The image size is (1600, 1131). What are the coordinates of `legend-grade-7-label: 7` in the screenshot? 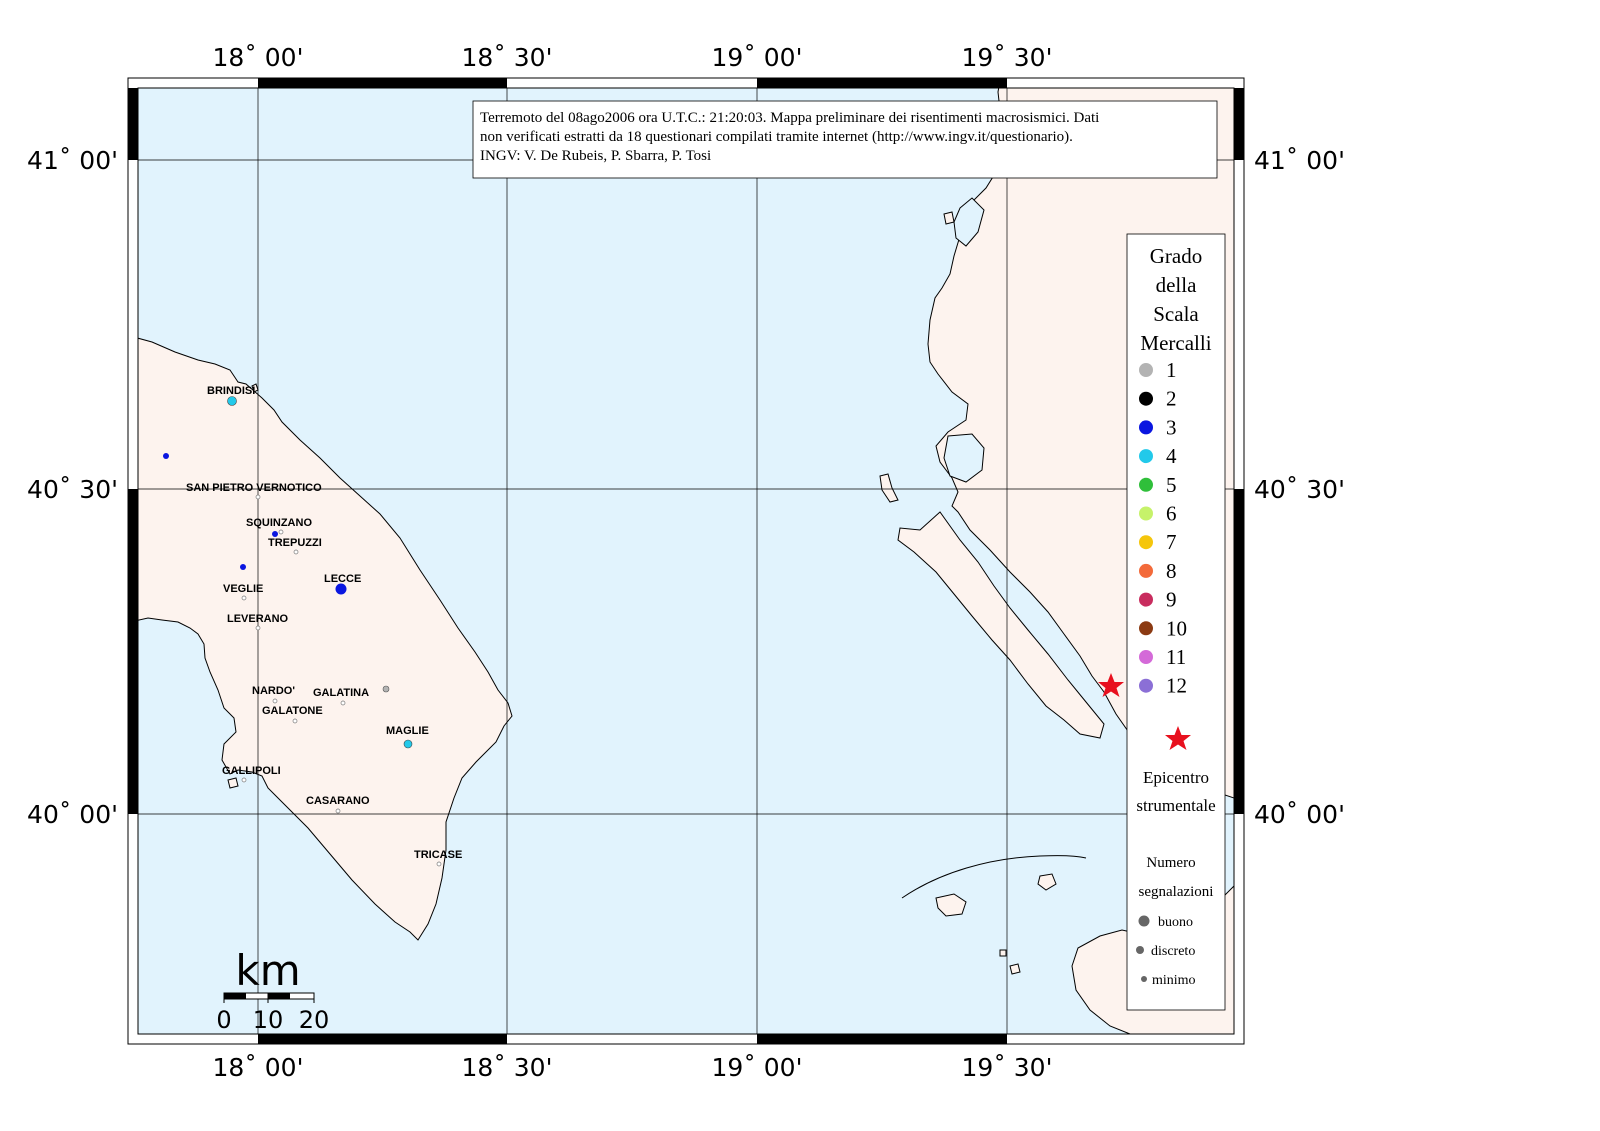 It's located at (1171, 542).